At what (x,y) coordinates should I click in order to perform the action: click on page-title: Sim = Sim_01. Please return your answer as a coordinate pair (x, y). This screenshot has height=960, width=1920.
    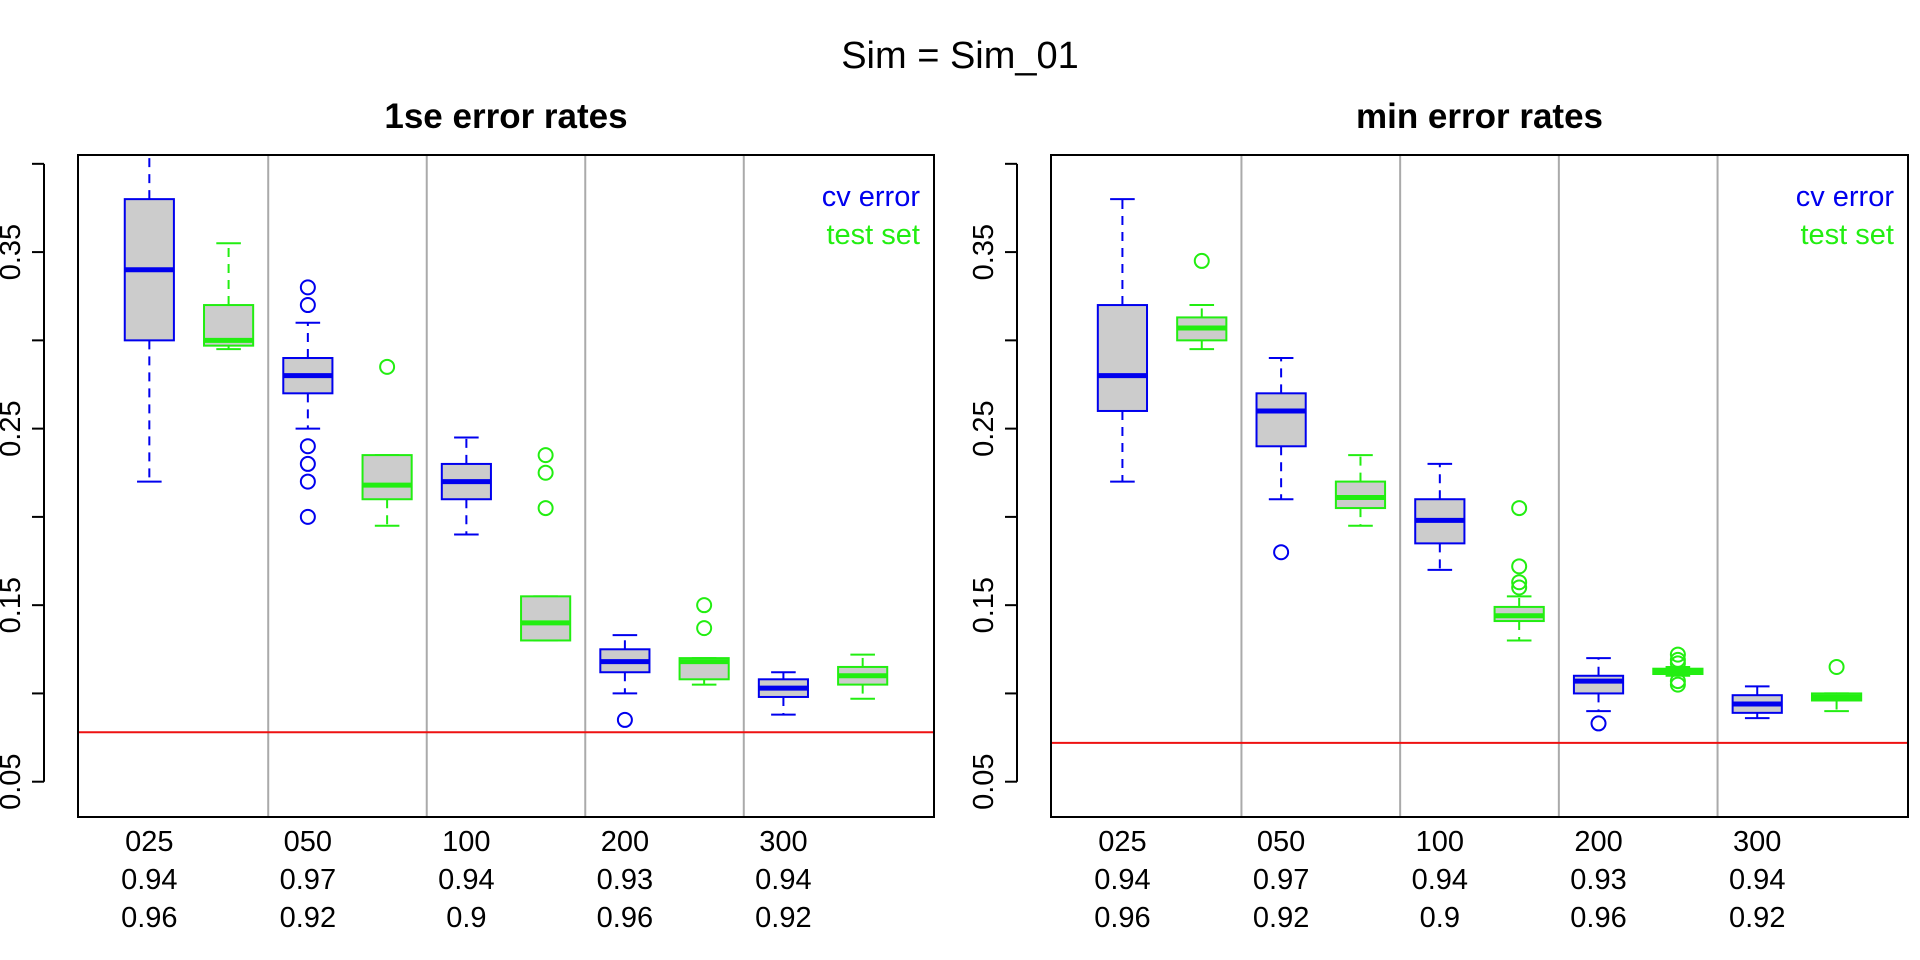
    Looking at the image, I should click on (960, 56).